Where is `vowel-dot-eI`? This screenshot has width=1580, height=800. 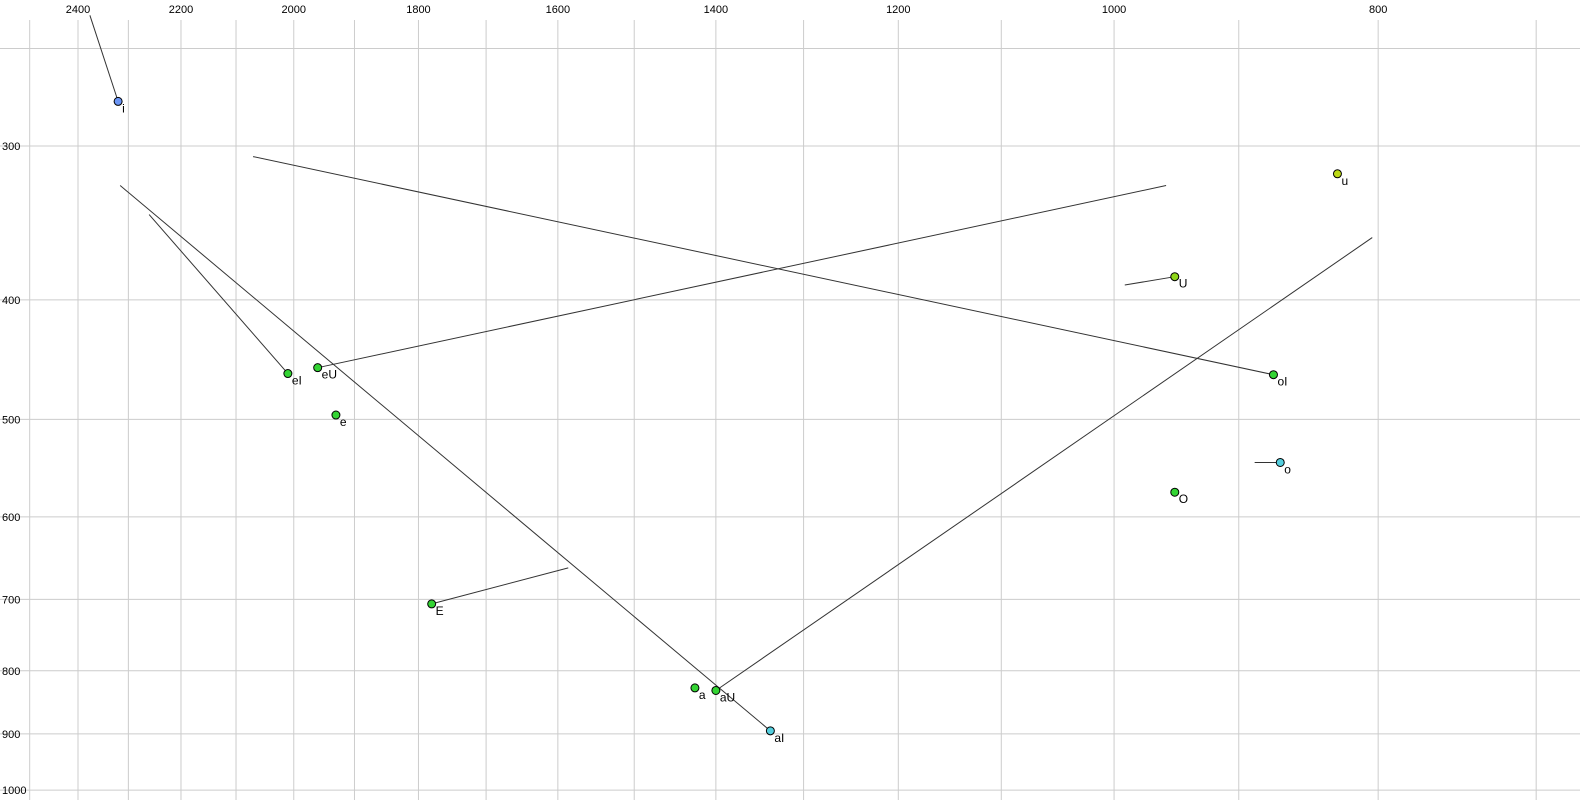 vowel-dot-eI is located at coordinates (288, 374).